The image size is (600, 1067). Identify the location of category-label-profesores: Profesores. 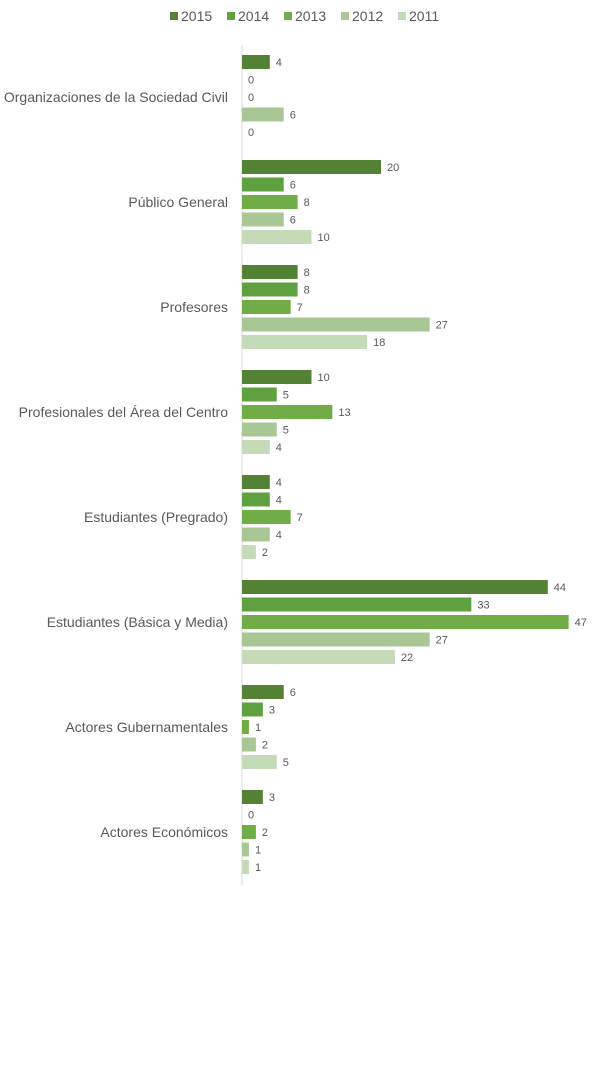
(194, 307).